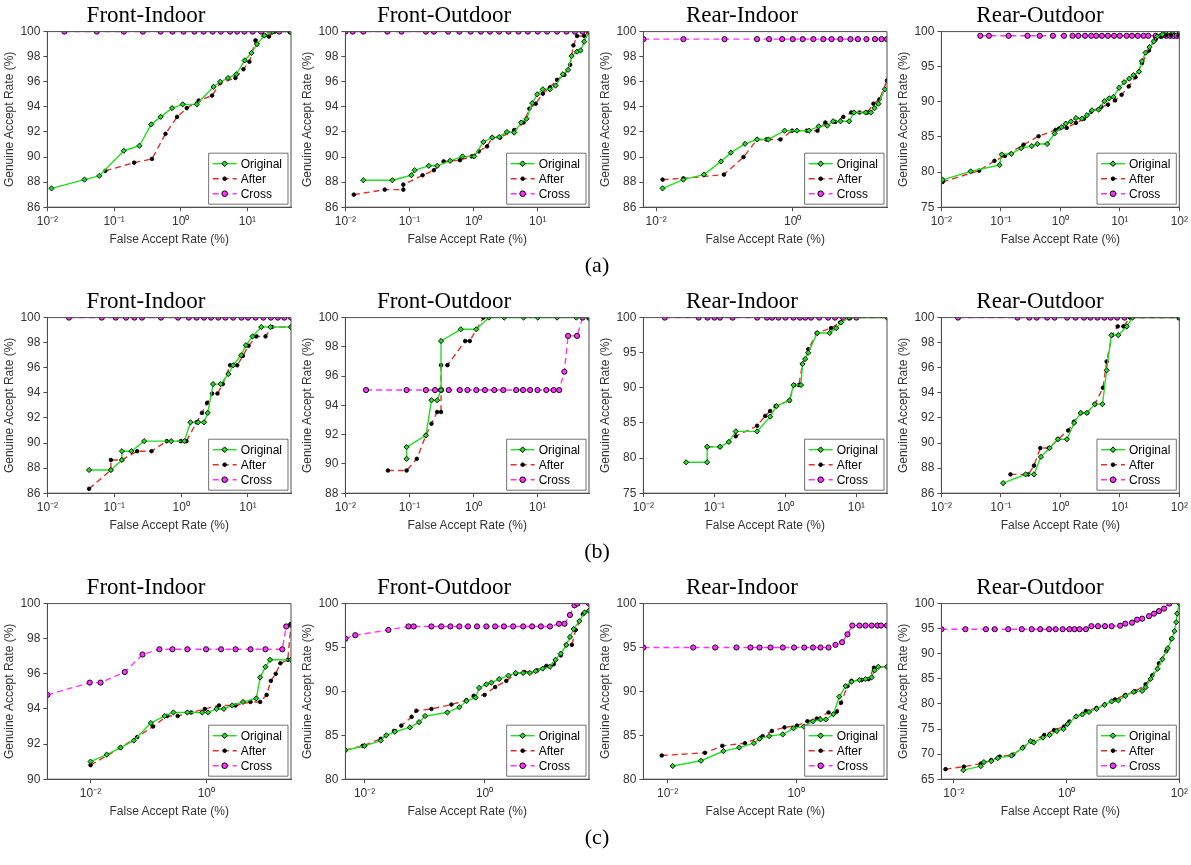 This screenshot has height=865, width=1191. Describe the element at coordinates (630, 492) in the screenshot. I see `y-tick-label: 75` at that location.